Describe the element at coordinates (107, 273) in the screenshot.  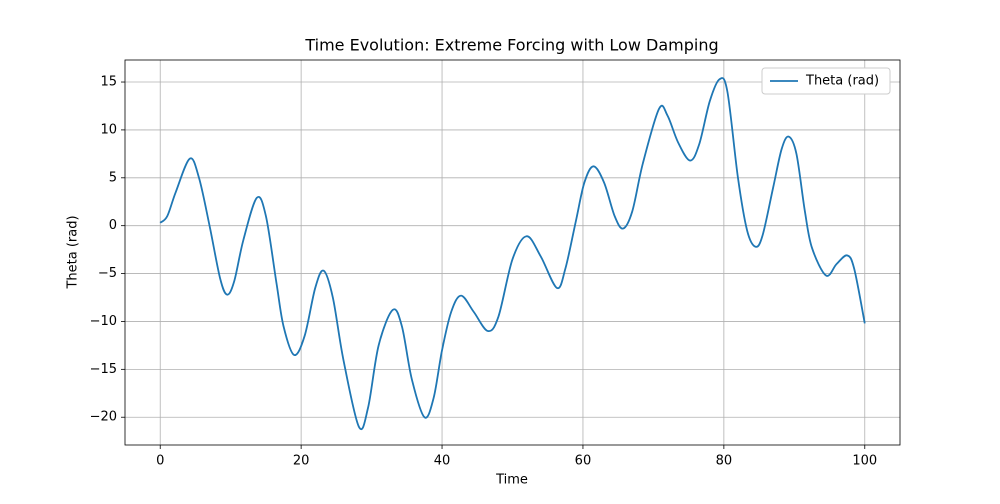
I see `y-tick-label: −5` at that location.